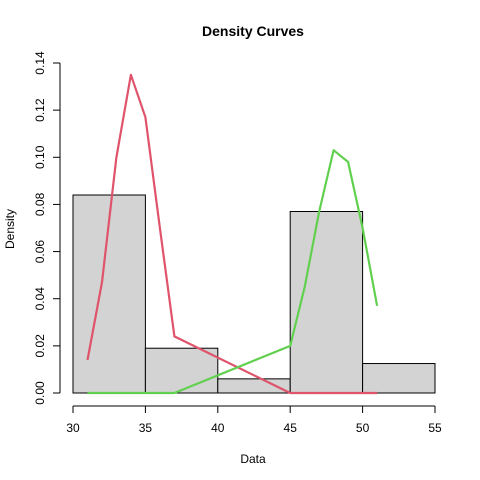 This screenshot has height=480, width=480. I want to click on x-tick-label: 30, so click(73, 428).